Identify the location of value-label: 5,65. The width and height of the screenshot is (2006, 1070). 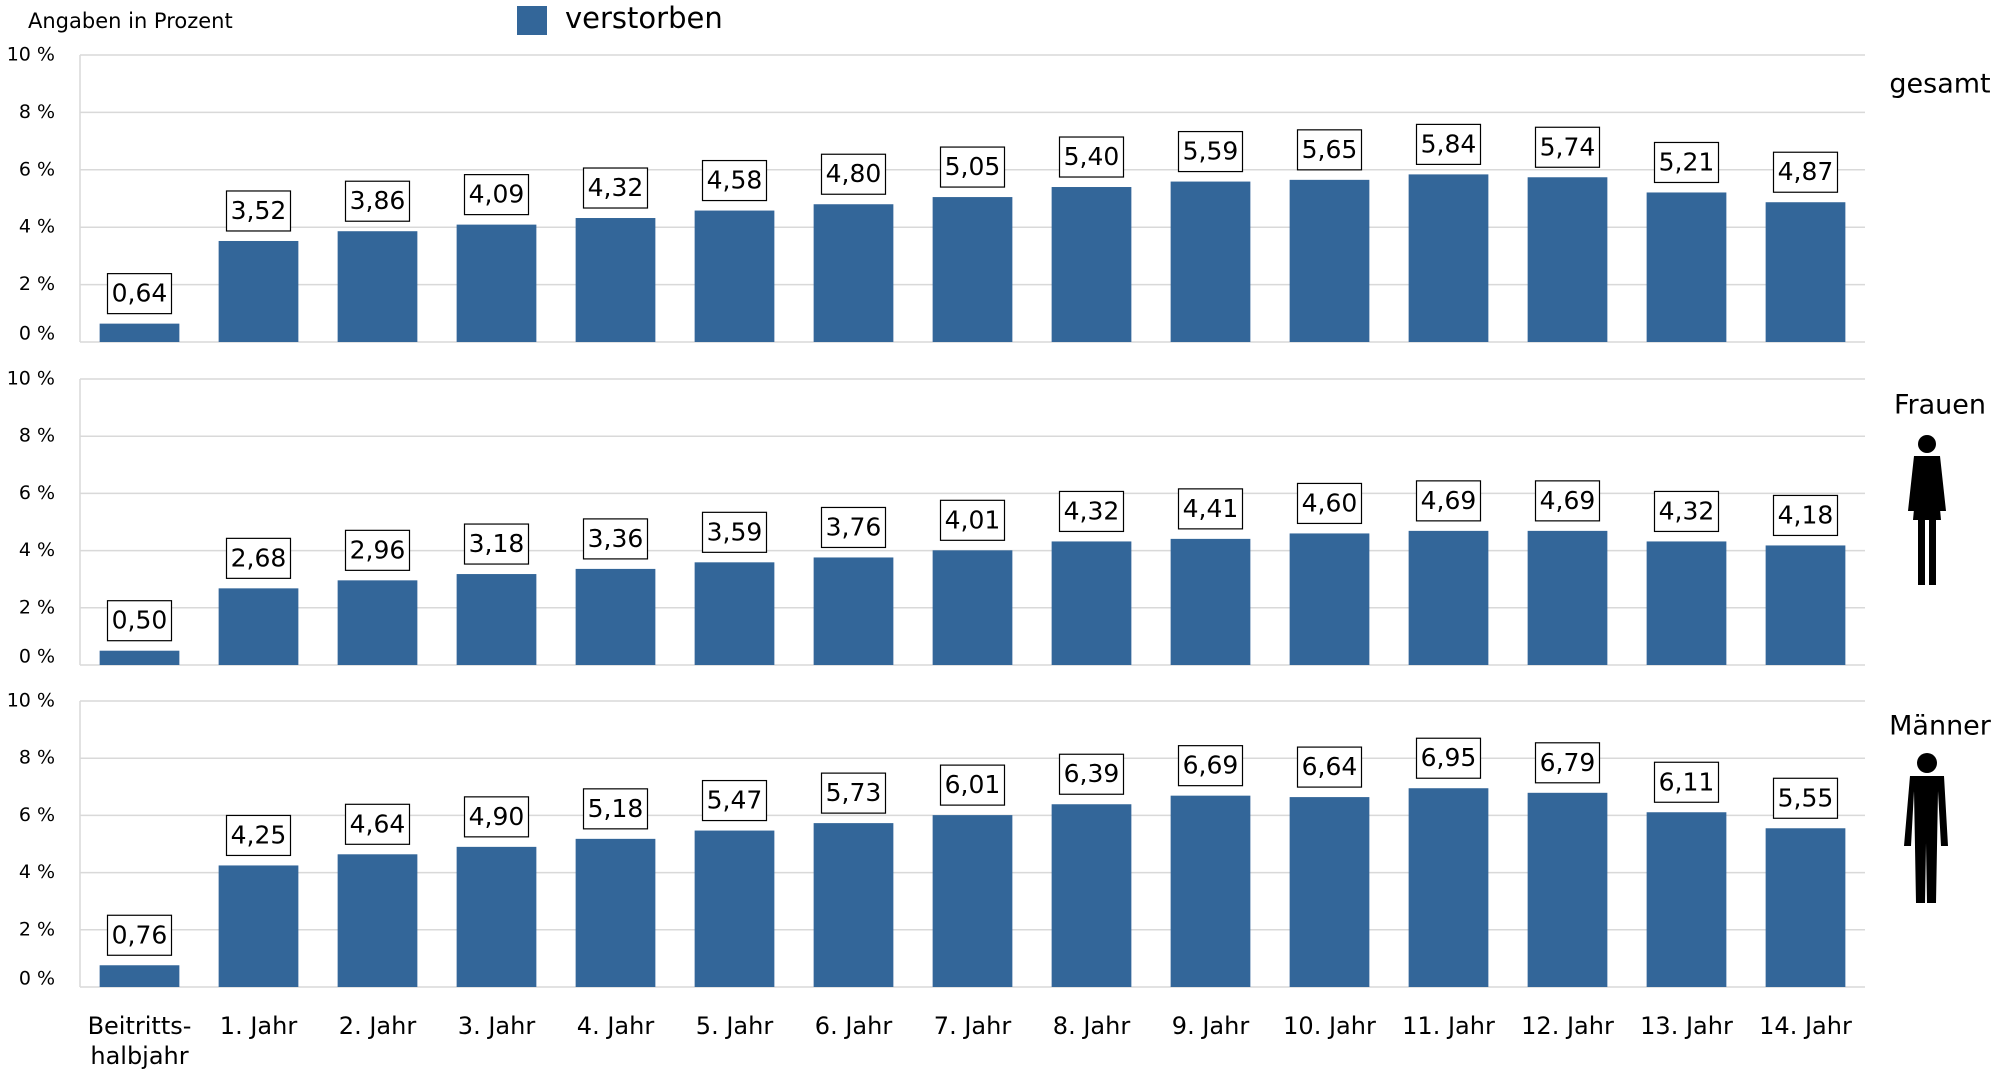
(1330, 149).